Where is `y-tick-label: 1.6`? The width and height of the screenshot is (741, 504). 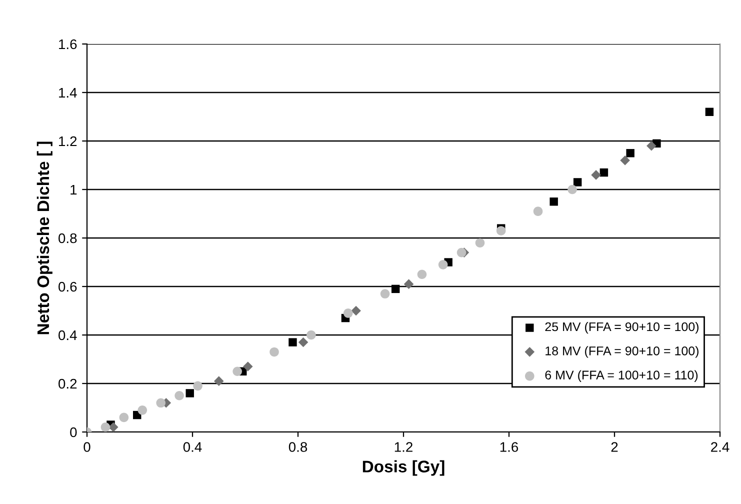
y-tick-label: 1.6 is located at coordinates (68, 44).